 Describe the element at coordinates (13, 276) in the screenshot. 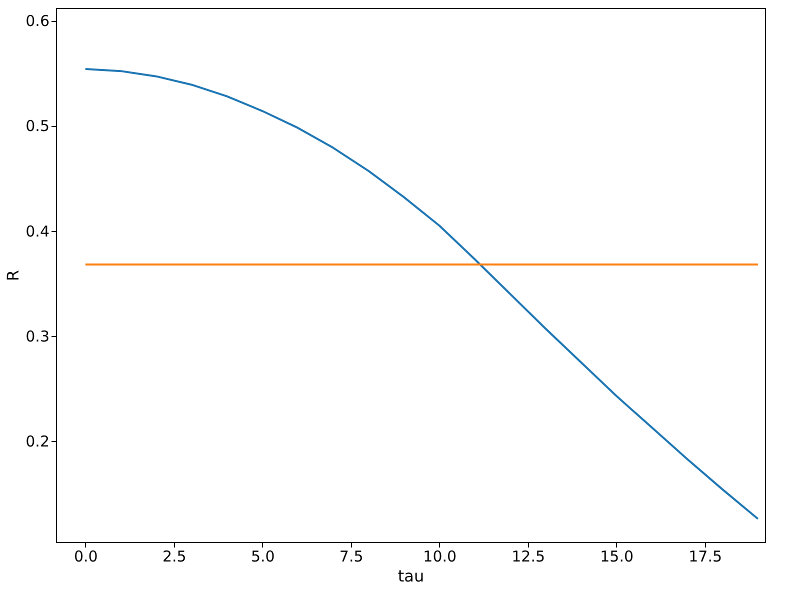

I see `y-axis-title: R` at that location.